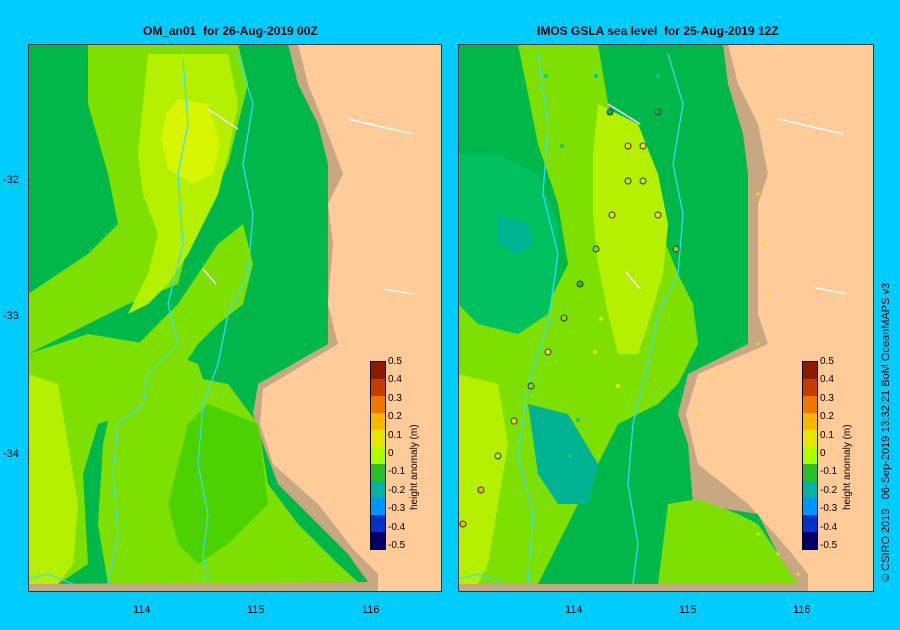 The image size is (900, 630). I want to click on left-colorbar-title: height anomaly (m), so click(414, 467).